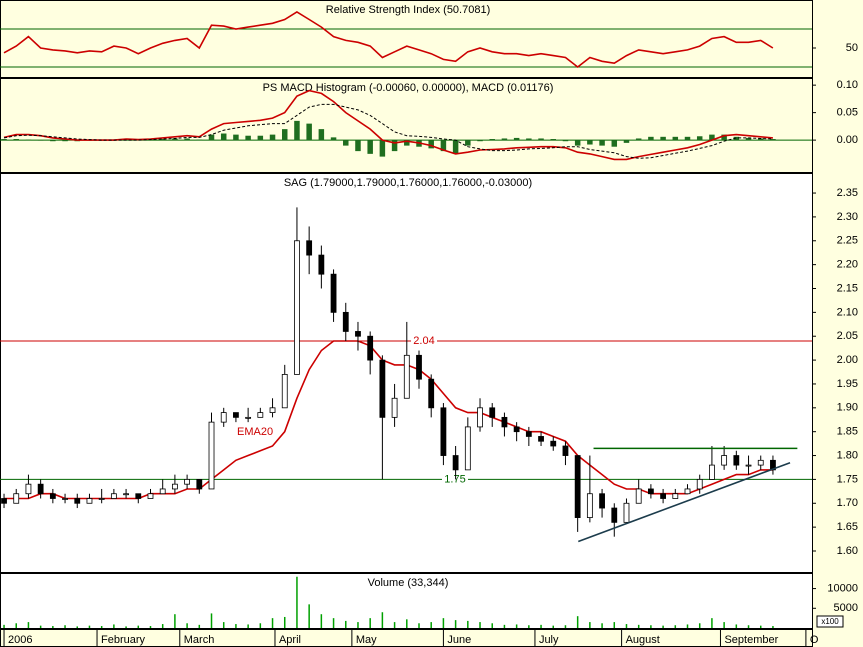  I want to click on x-tick-label: March, so click(199, 640).